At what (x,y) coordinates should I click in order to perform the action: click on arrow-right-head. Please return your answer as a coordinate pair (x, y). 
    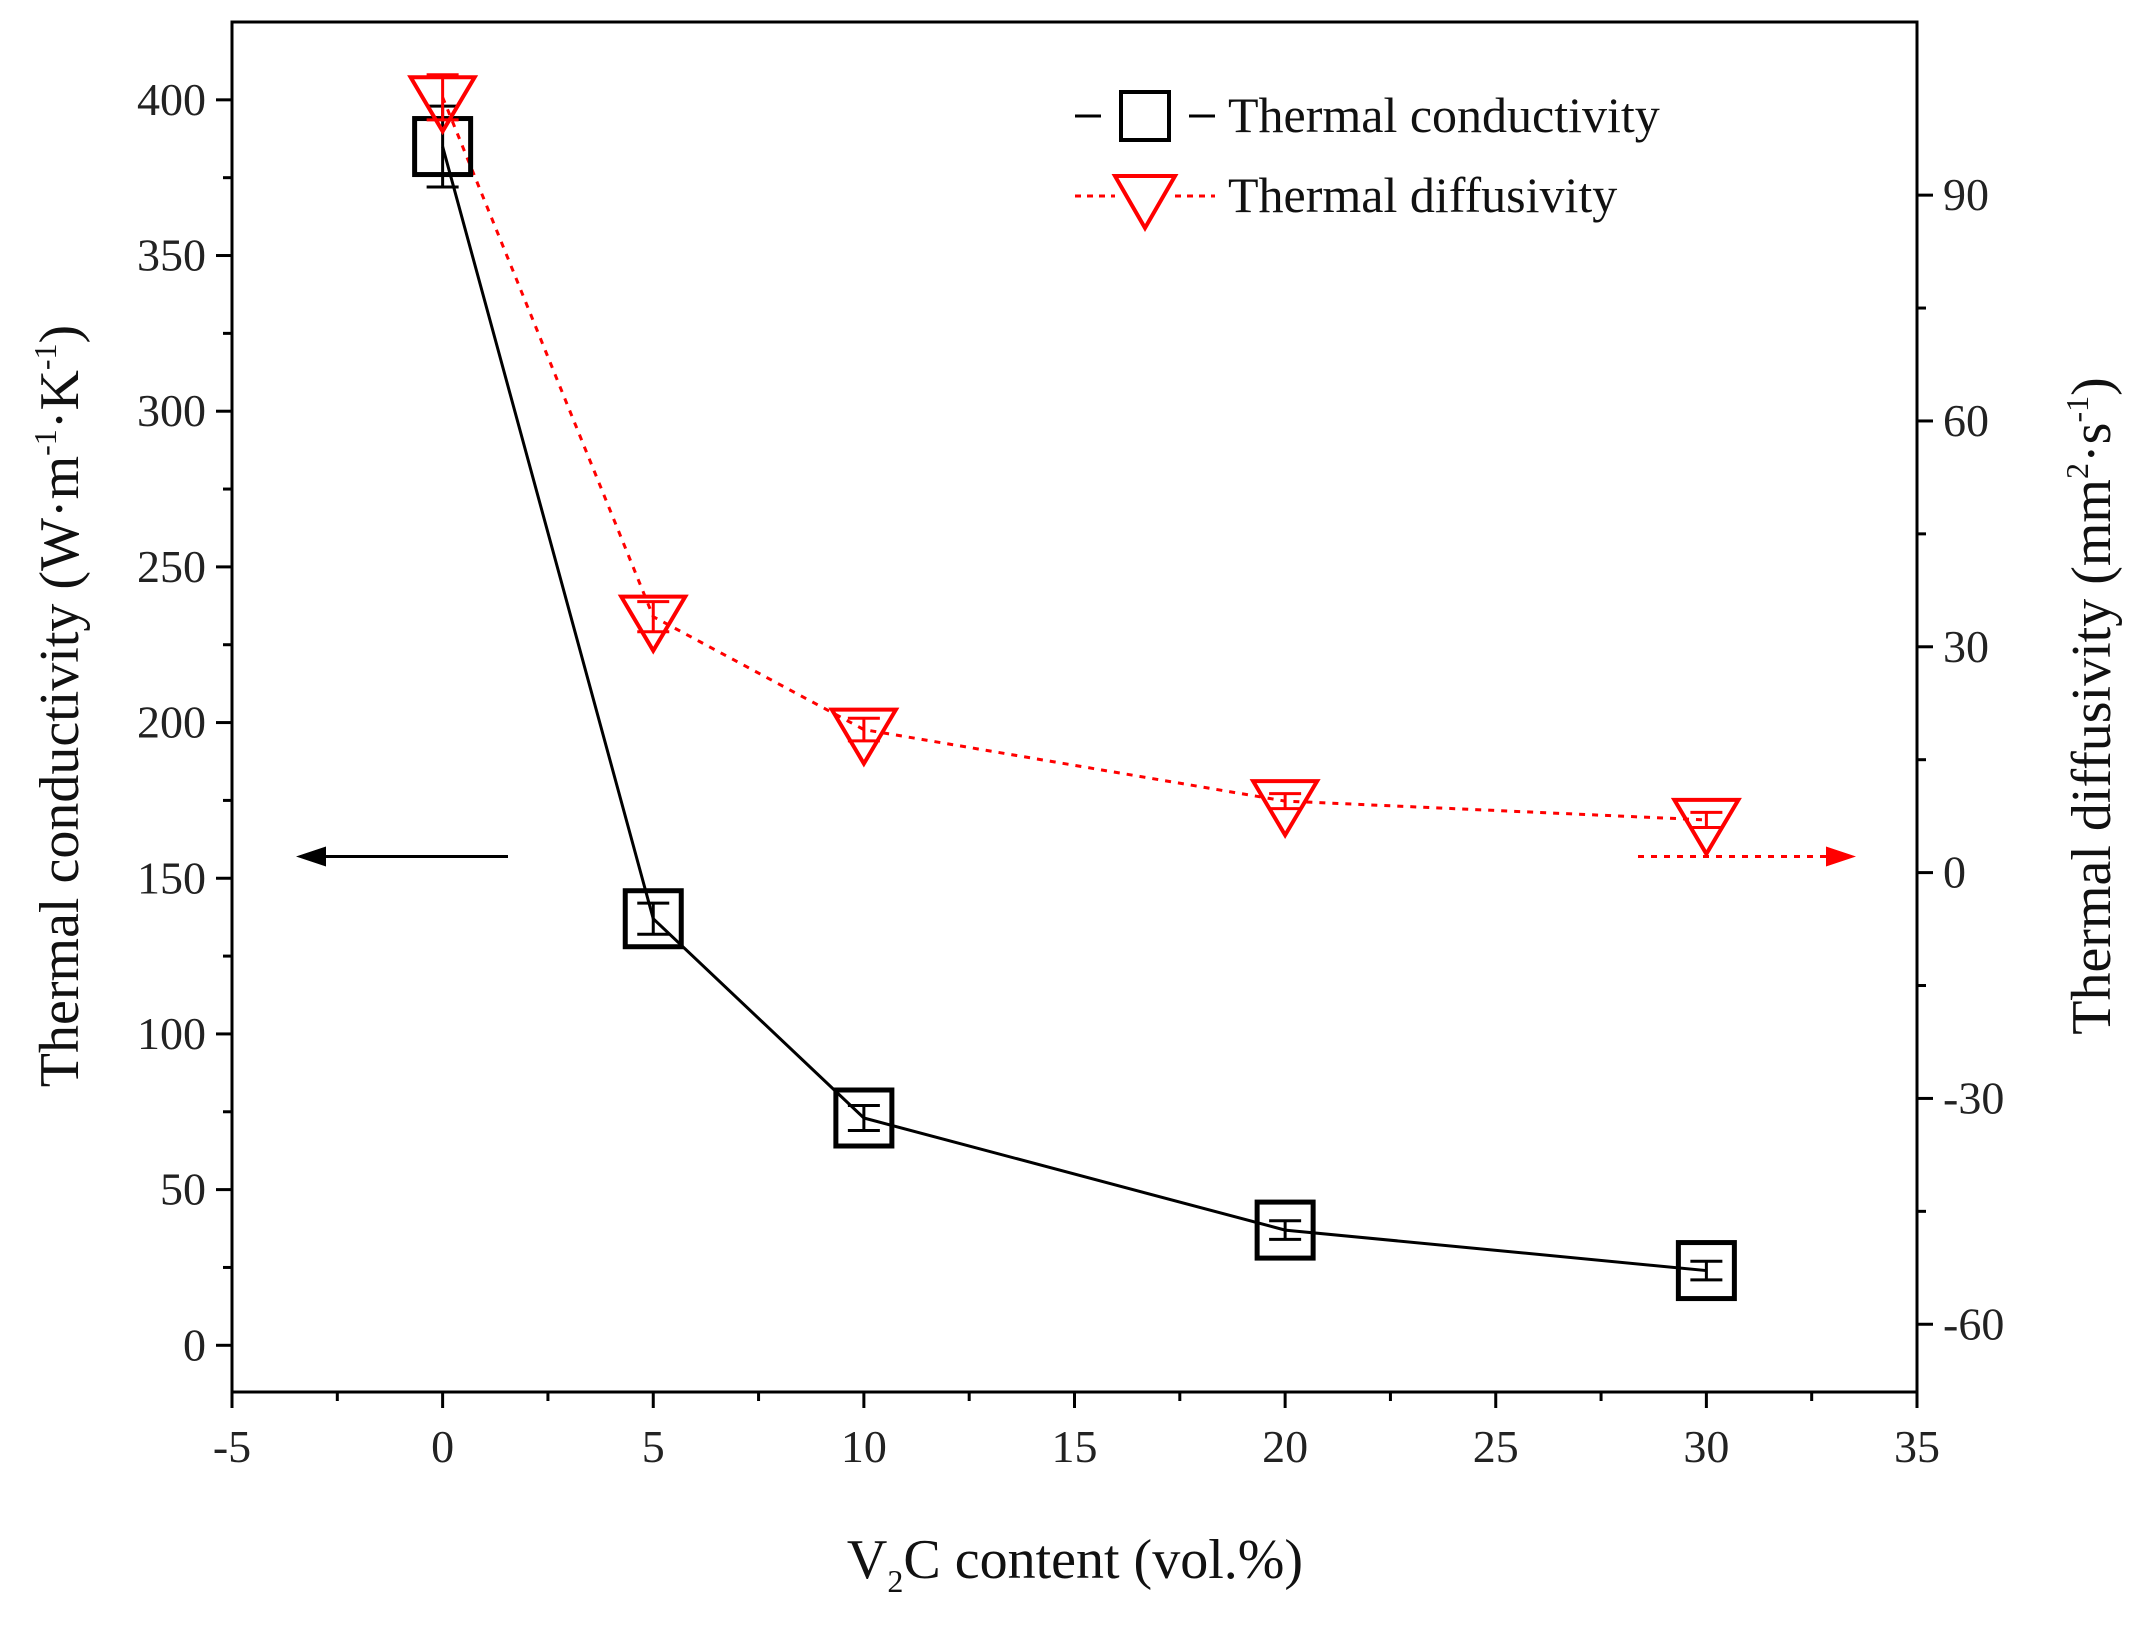
    Looking at the image, I should click on (1841, 856).